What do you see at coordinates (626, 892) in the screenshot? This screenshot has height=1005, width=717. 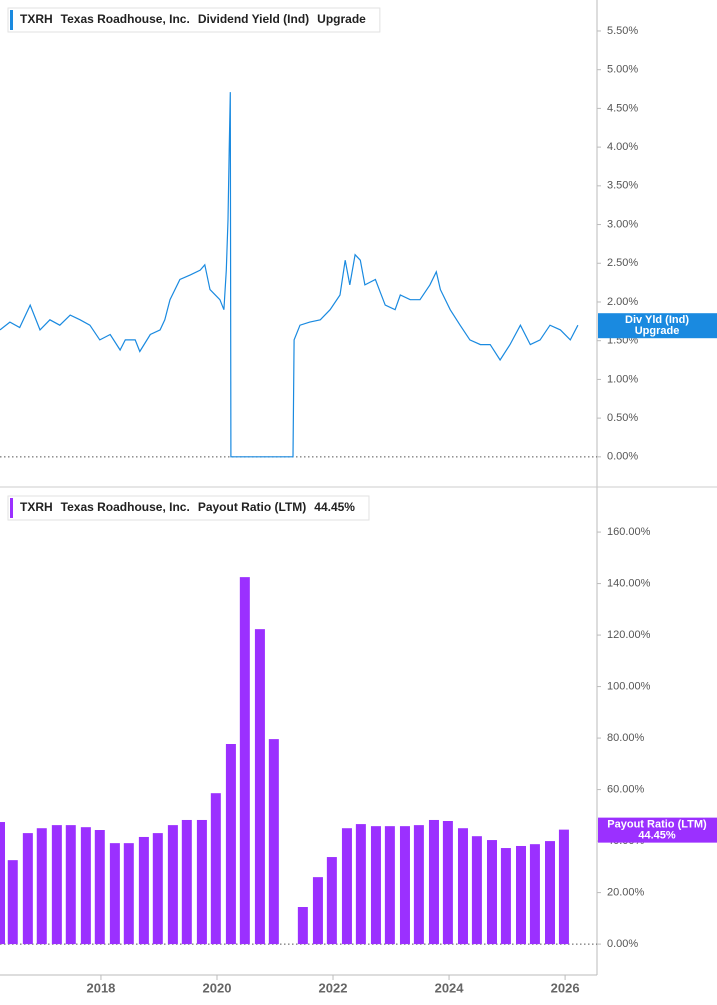 I see `y-tick-label: 20.00%` at bounding box center [626, 892].